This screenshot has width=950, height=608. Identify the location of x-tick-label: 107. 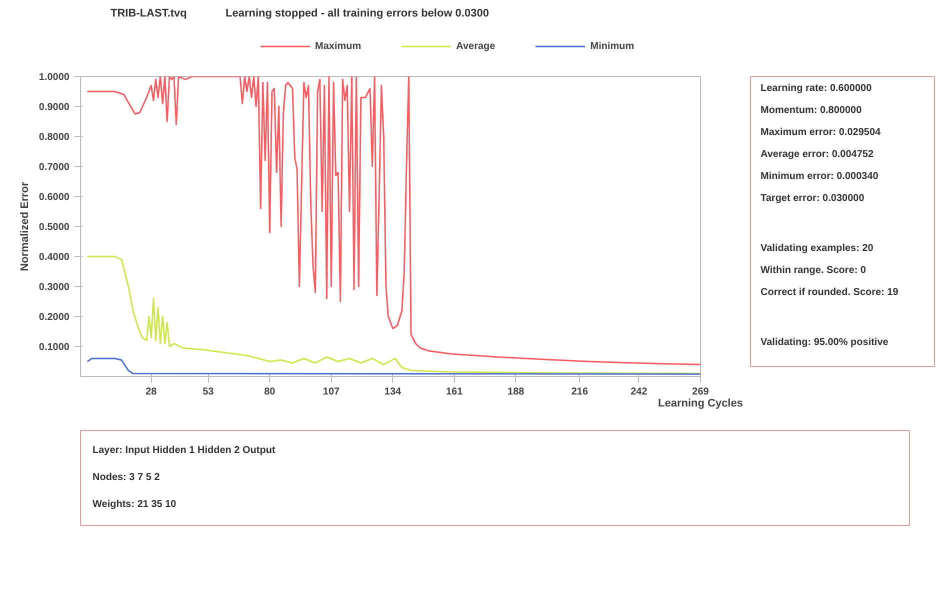
(331, 392).